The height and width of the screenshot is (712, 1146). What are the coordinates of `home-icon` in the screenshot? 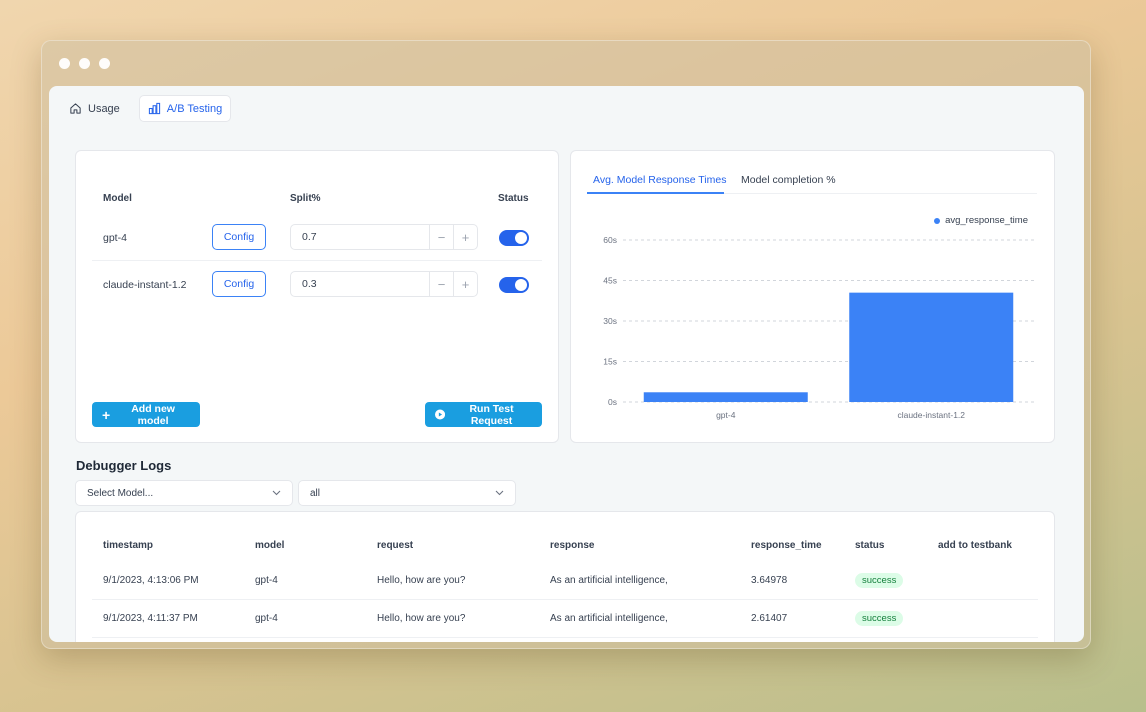 It's located at (75, 108).